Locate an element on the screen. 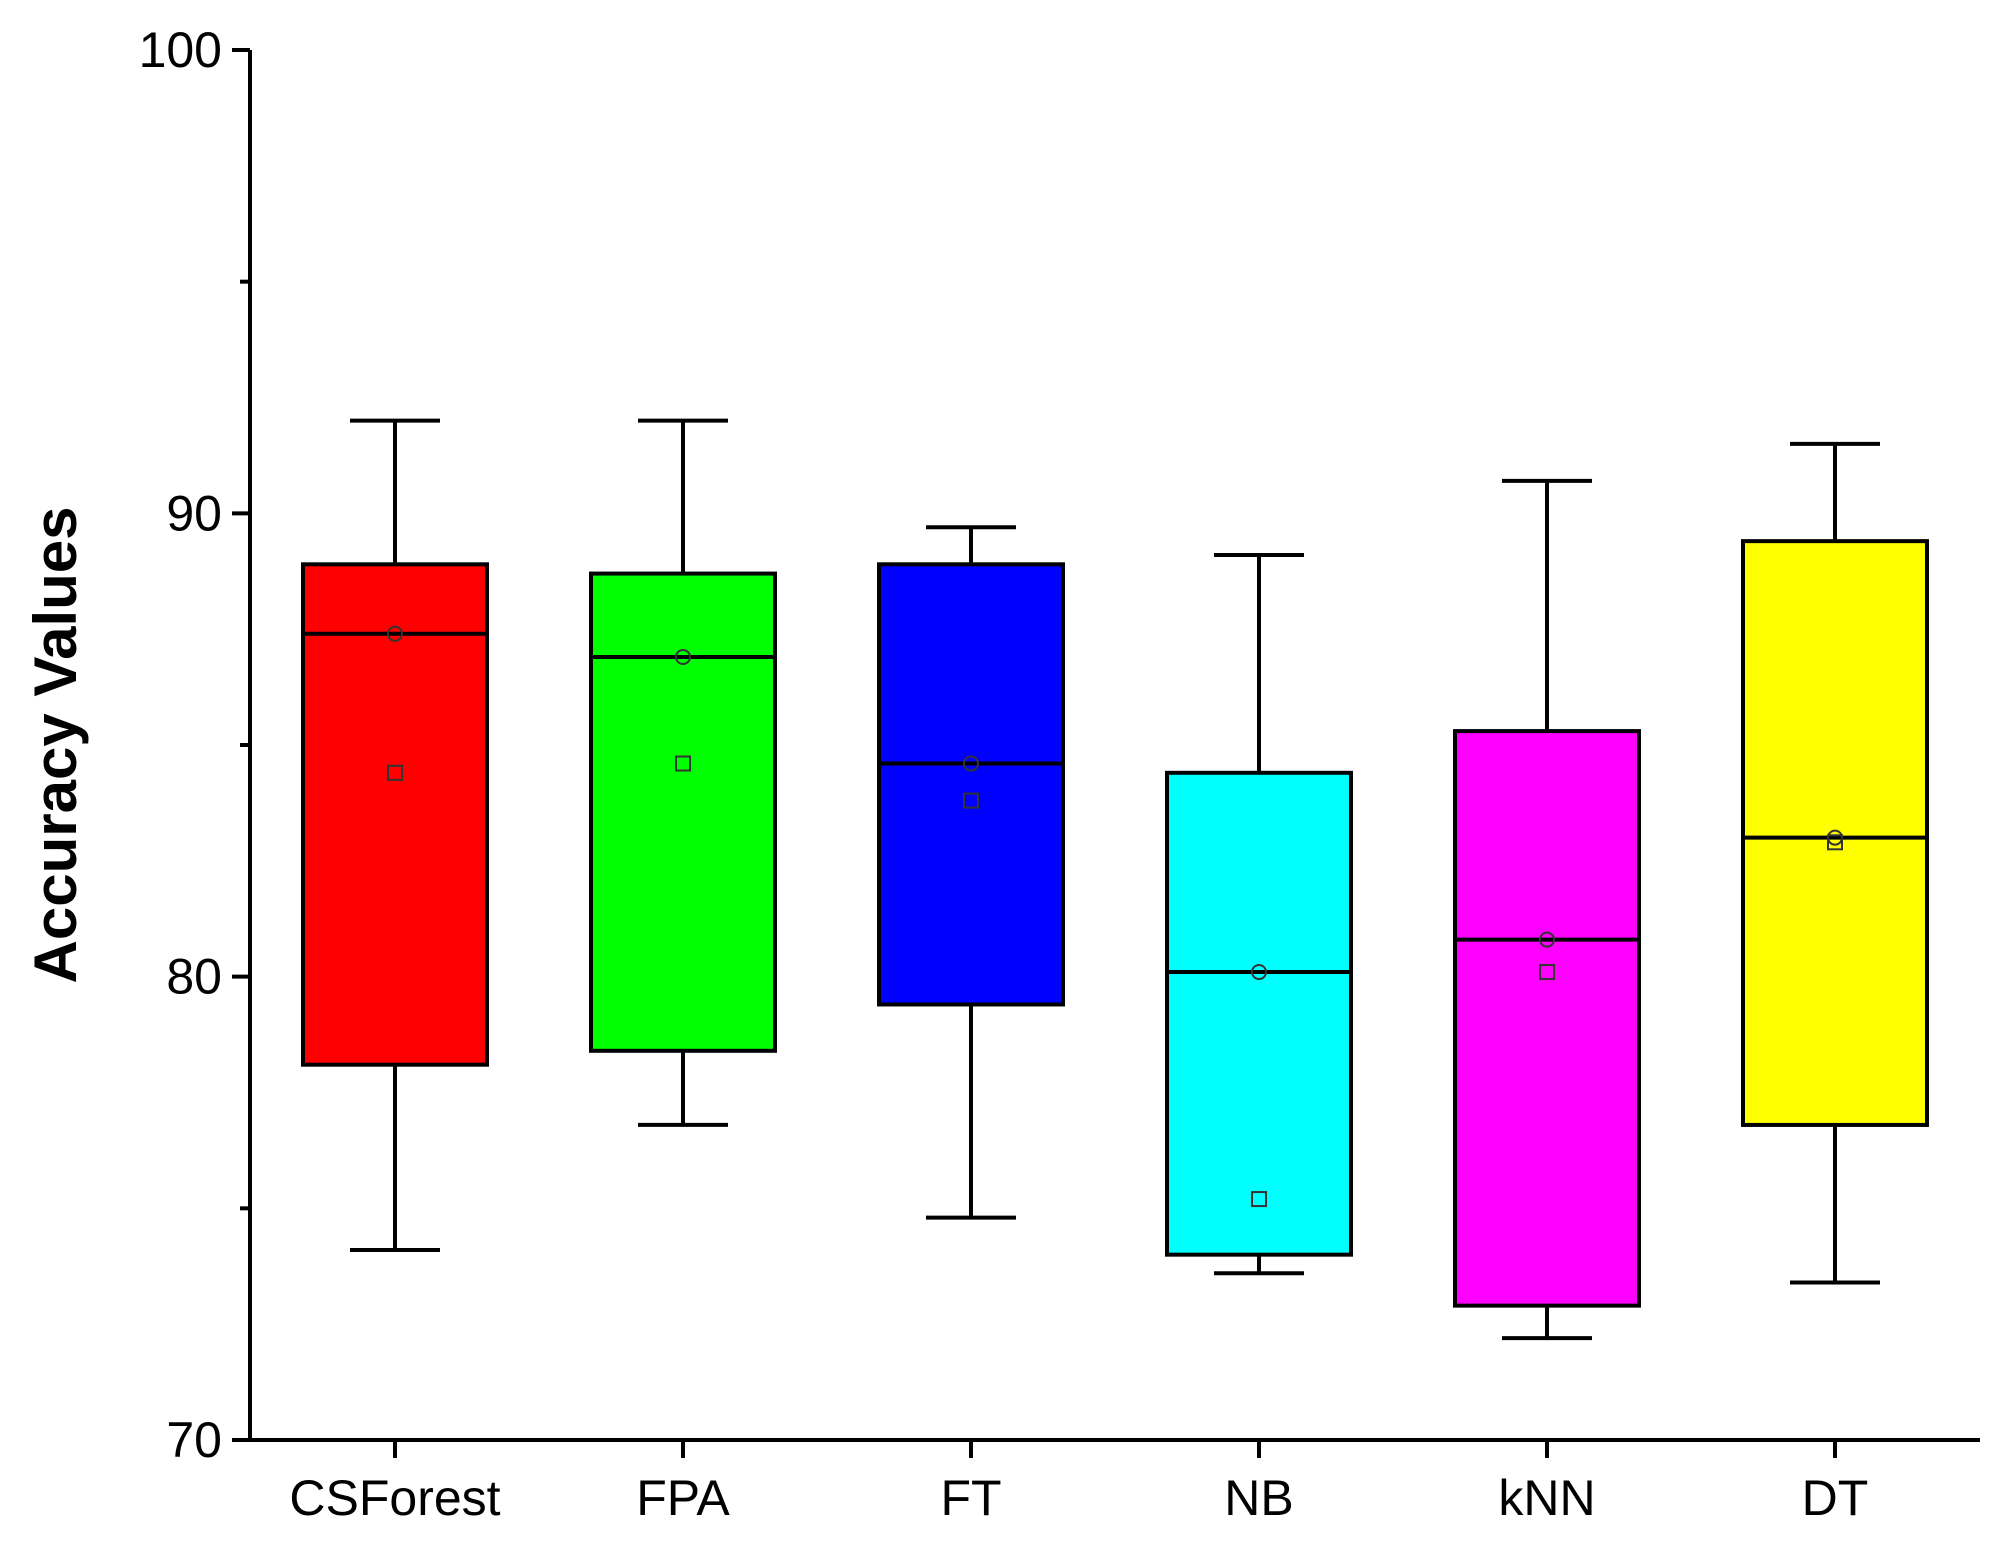 Image resolution: width=1994 pixels, height=1555 pixels. y-tick-label: 70 is located at coordinates (194, 1440).